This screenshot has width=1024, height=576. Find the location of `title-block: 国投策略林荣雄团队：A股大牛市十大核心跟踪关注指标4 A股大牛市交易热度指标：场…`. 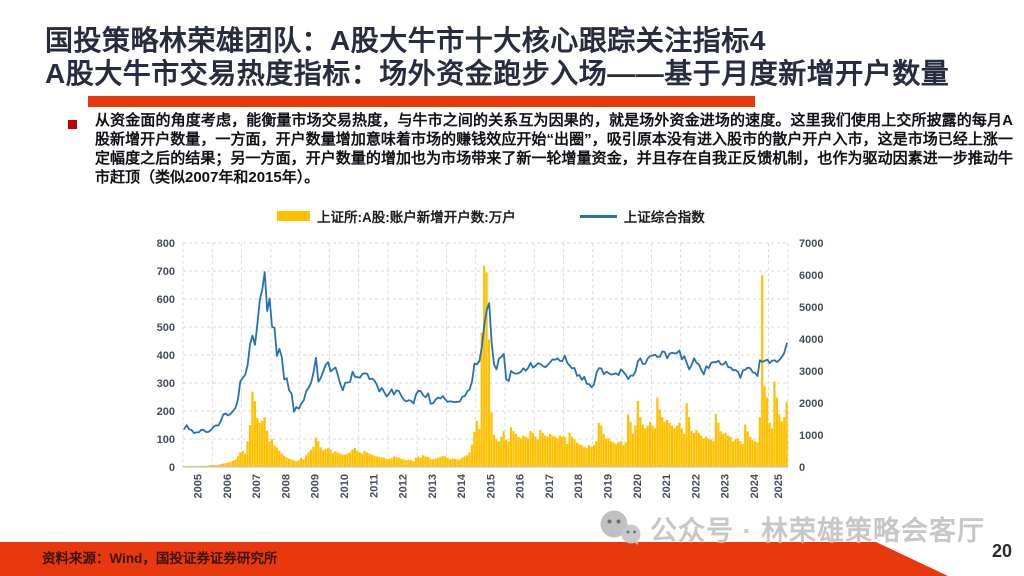

title-block: 国投策略林荣雄团队：A股大牛市十大核心跟踪关注指标4 A股大牛市交易热度指标：场… is located at coordinates (532, 57).